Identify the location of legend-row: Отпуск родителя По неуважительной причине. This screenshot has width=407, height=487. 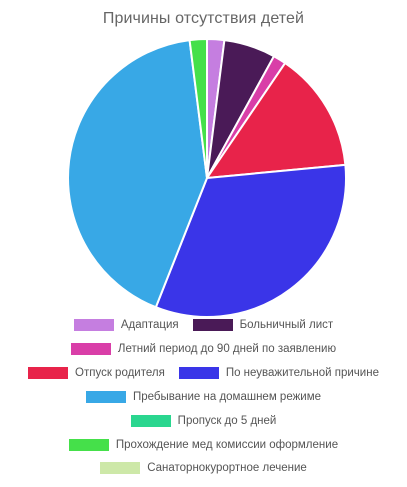
(203, 373).